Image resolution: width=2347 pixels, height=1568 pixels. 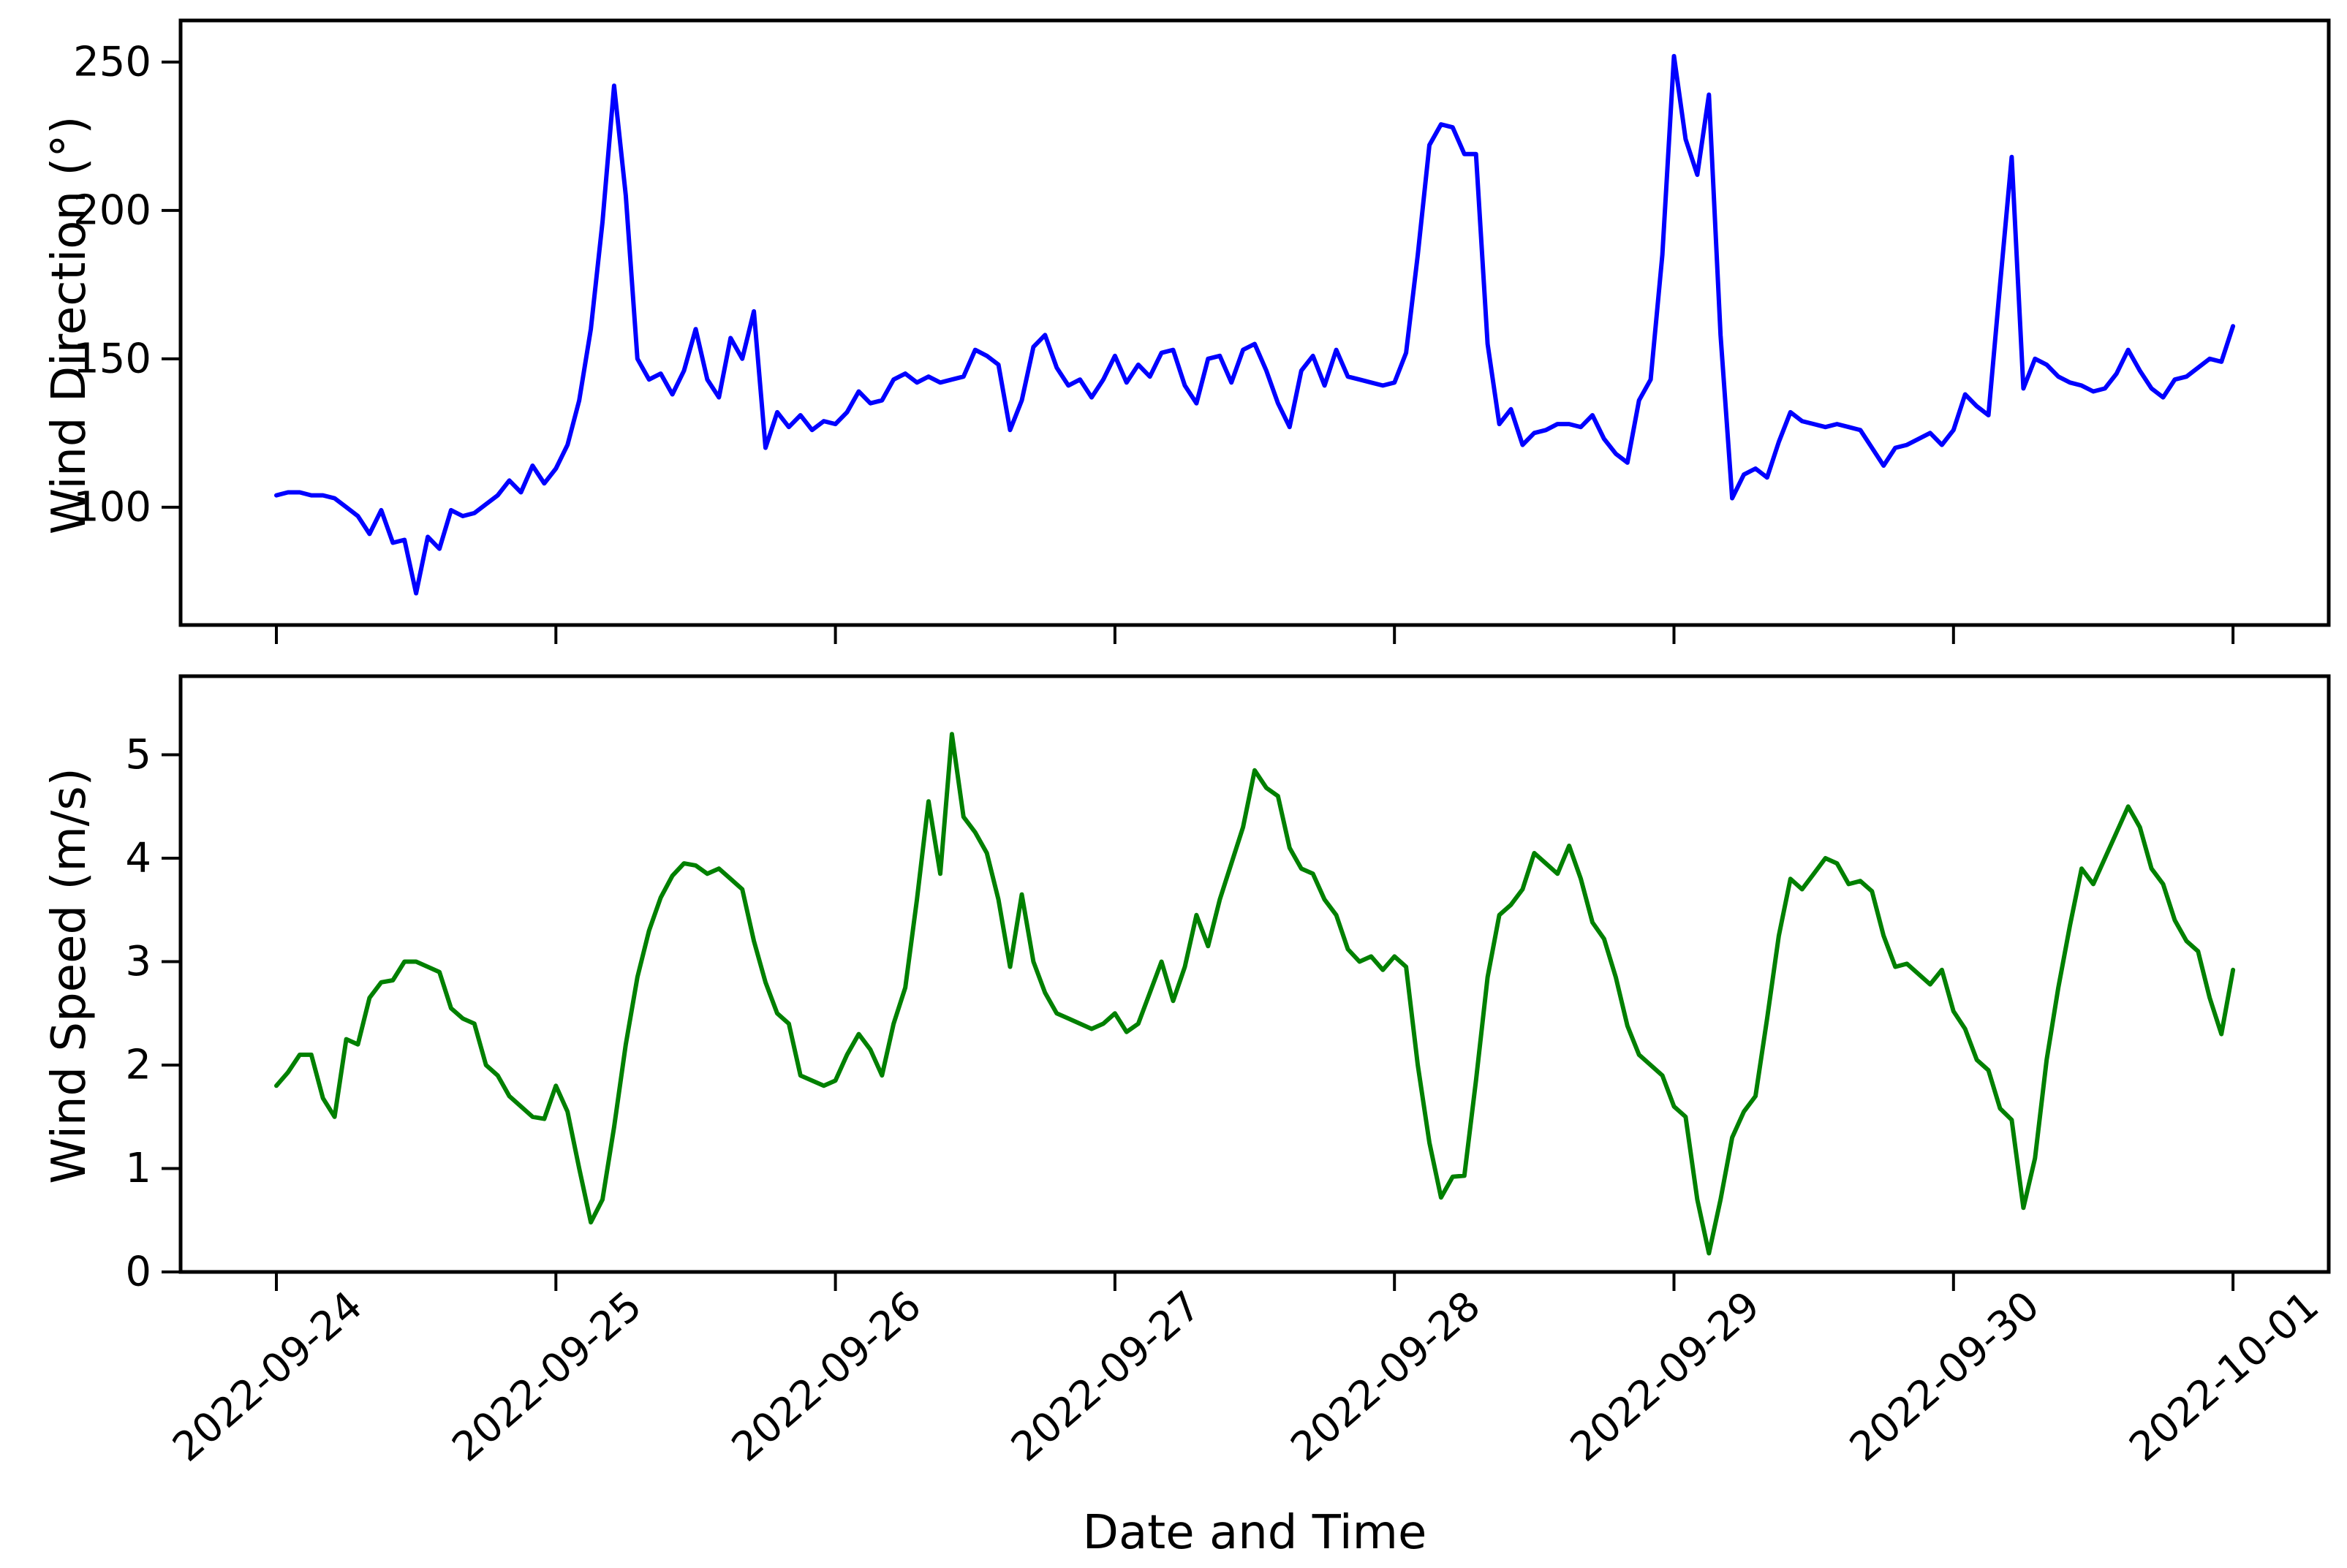 I want to click on y-axis-title-wind-speed: Wind Speed (m/s), so click(x=69, y=976).